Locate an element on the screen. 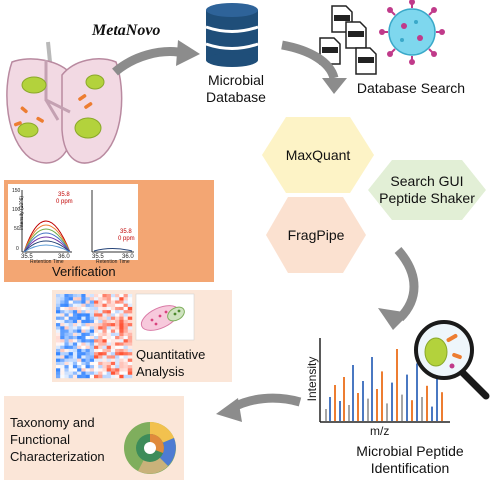 Image resolution: width=500 pixels, height=494 pixels. microbial-database-line2: Database is located at coordinates (236, 97).